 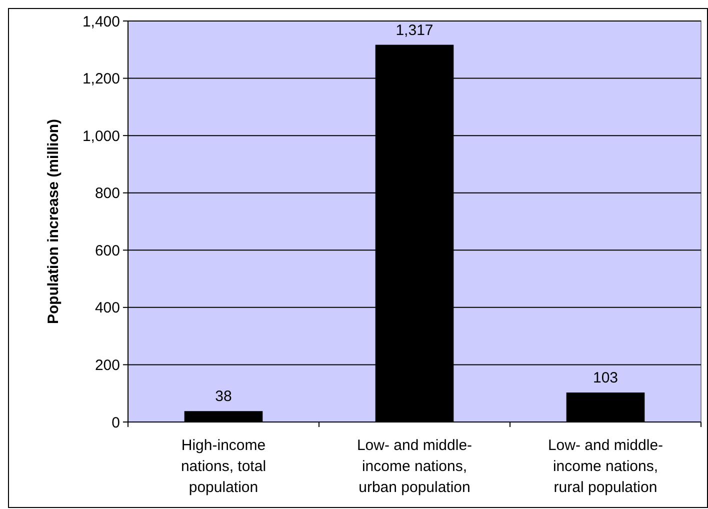 What do you see at coordinates (107, 308) in the screenshot?
I see `y-tick-label: 400` at bounding box center [107, 308].